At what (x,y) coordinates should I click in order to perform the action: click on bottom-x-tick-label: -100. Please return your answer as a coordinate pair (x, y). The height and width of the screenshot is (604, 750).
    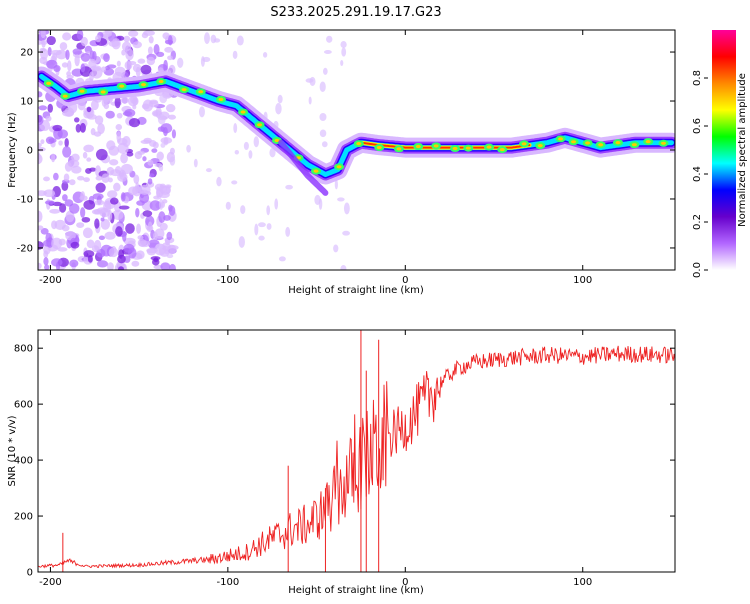
    Looking at the image, I should click on (228, 582).